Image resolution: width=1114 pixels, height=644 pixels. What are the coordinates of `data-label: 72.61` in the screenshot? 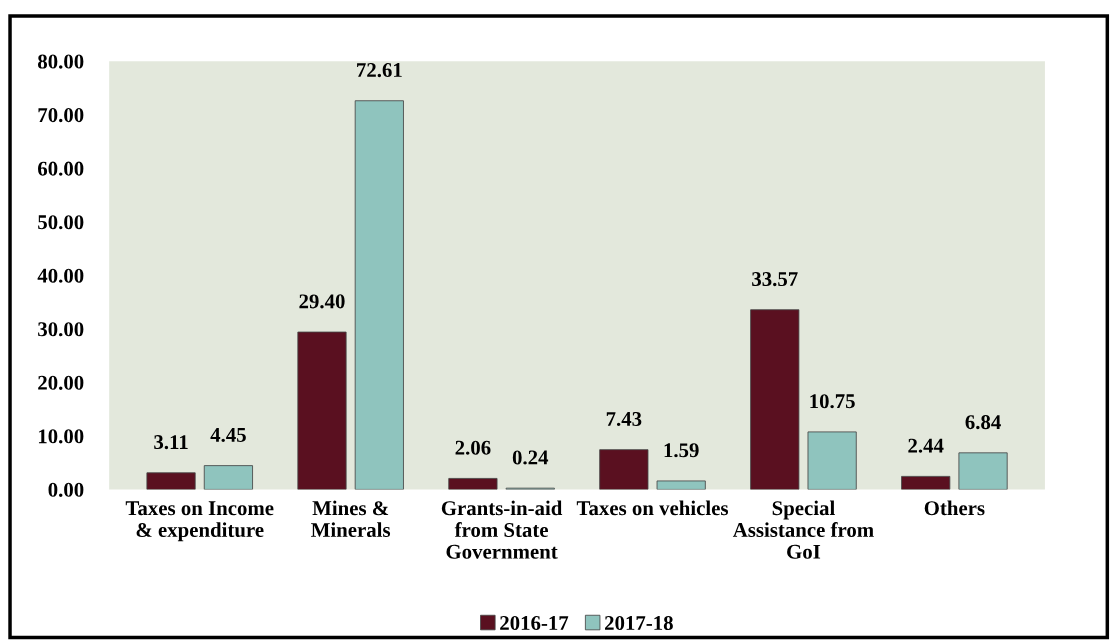 It's located at (379, 70).